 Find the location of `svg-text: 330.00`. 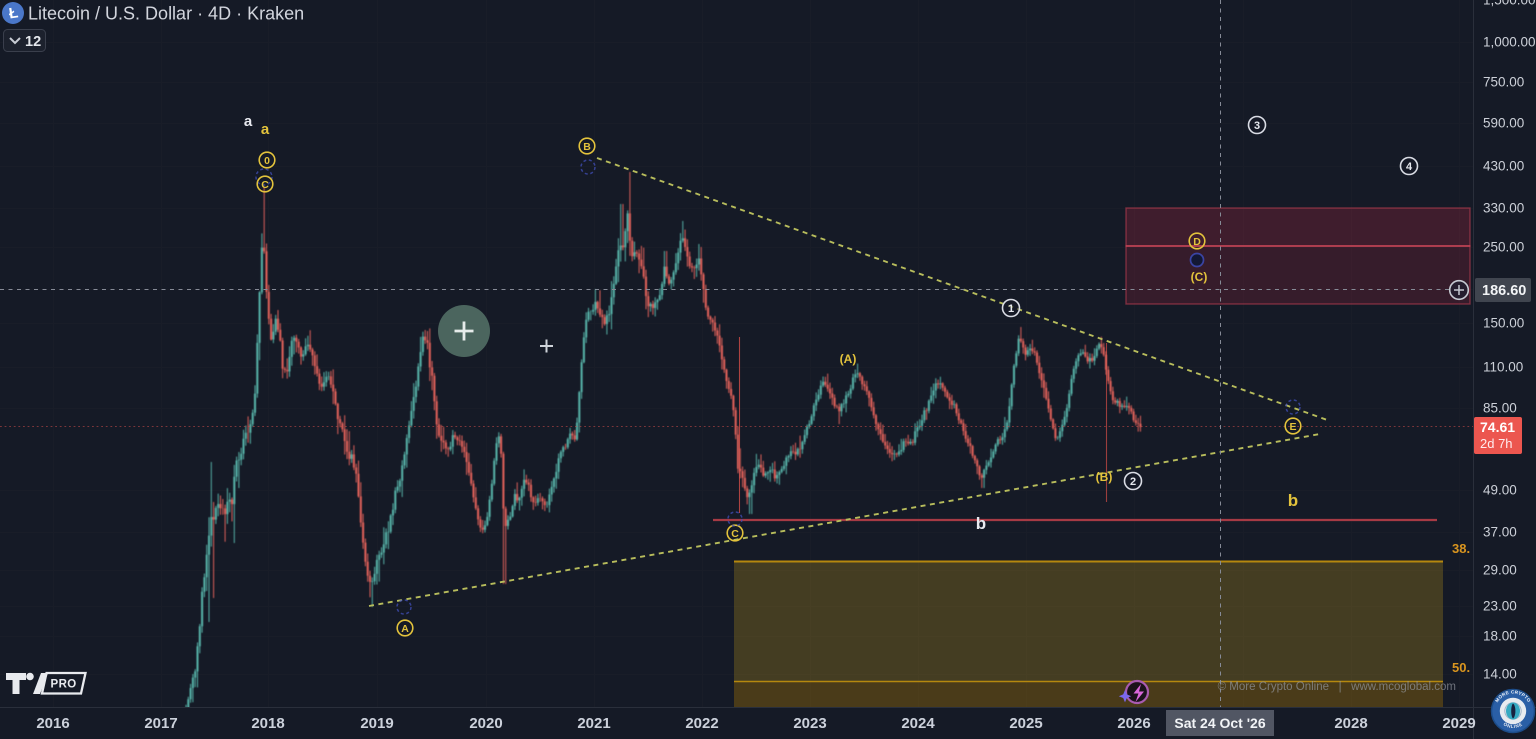

svg-text: 330.00 is located at coordinates (1503, 208).